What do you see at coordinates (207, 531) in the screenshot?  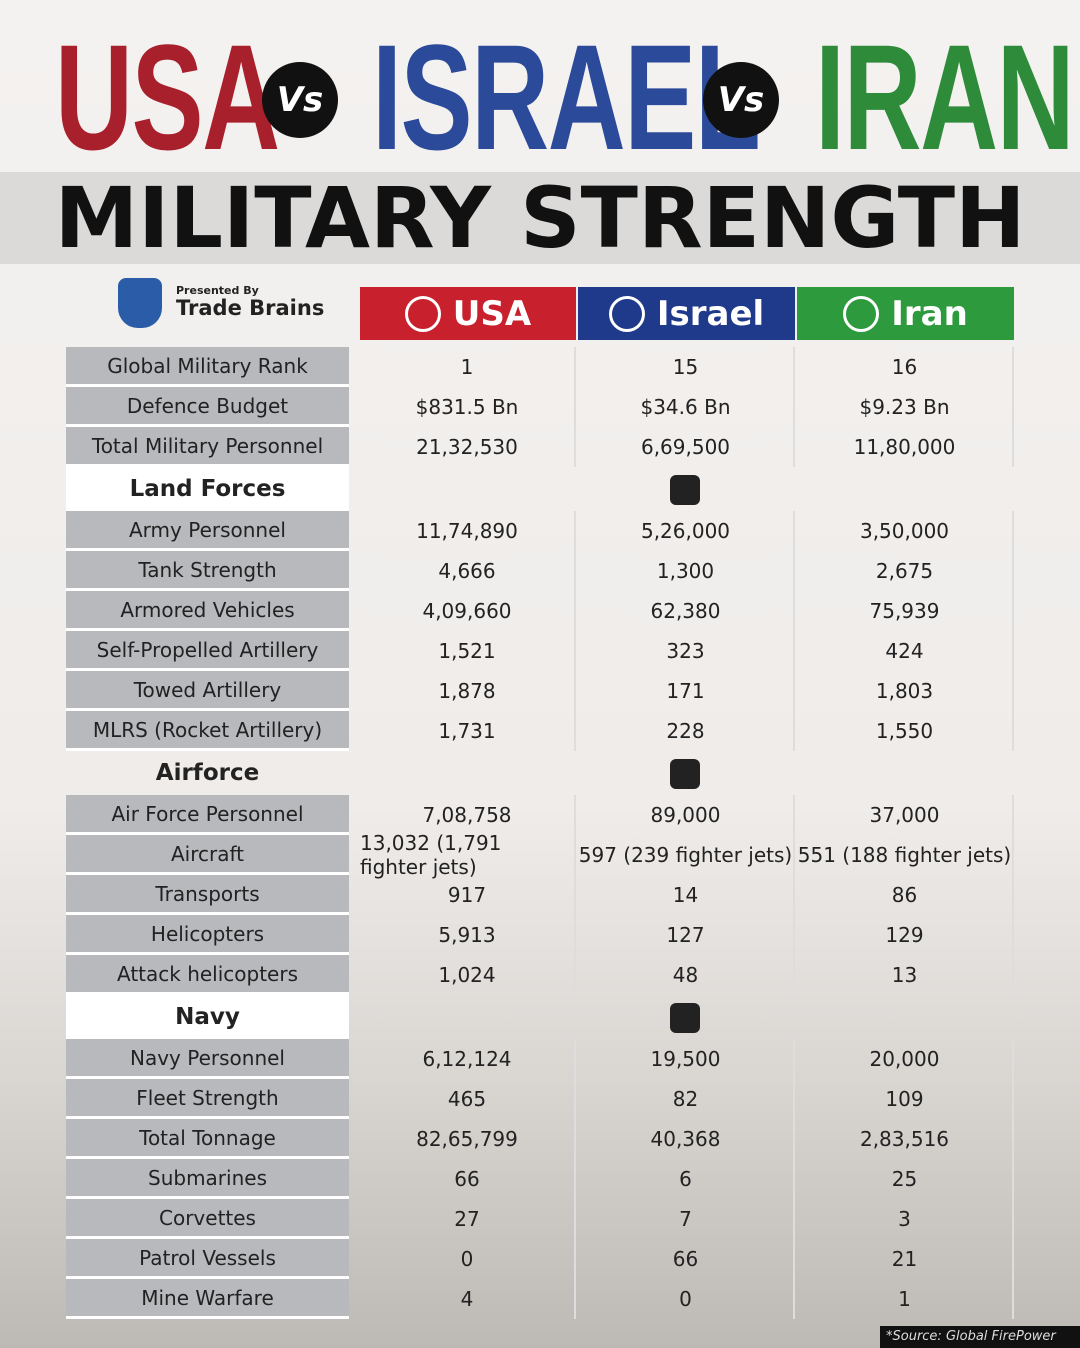 I see `row-label: Army Personnel` at bounding box center [207, 531].